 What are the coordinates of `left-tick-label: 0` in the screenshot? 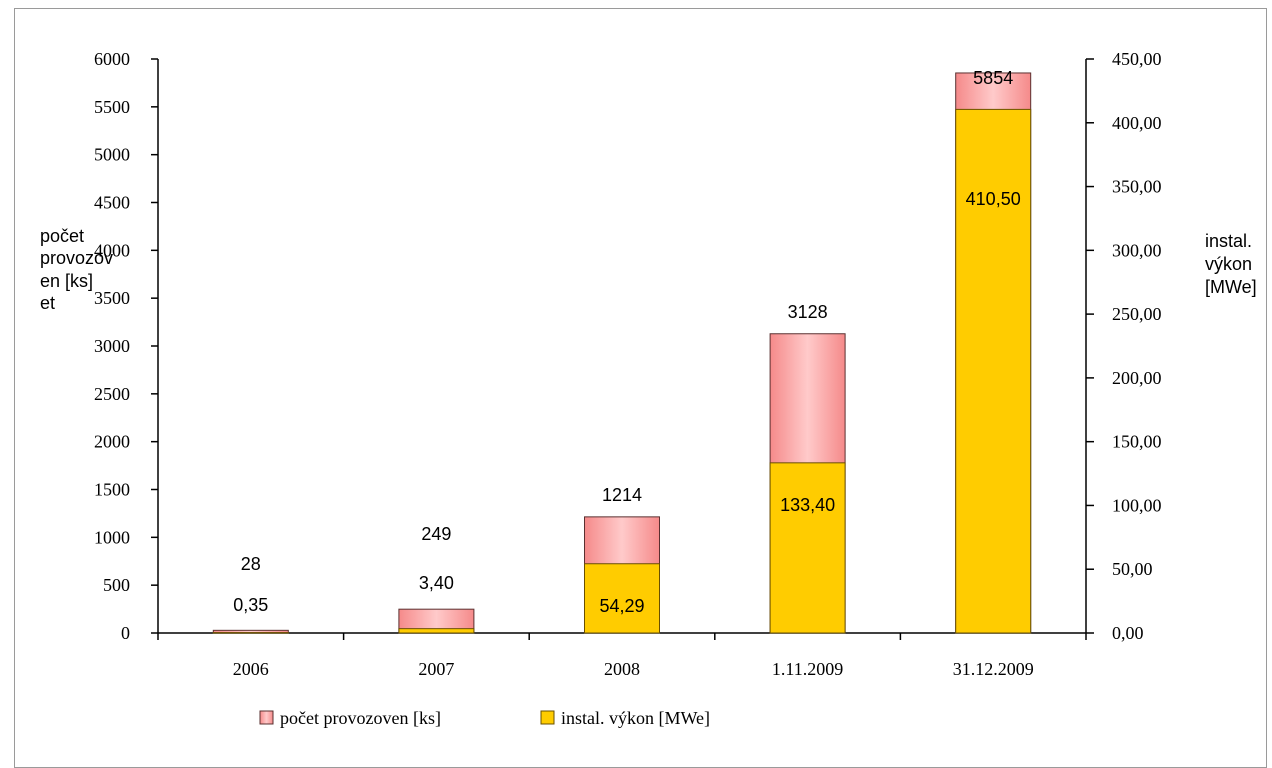 It's located at (125, 633).